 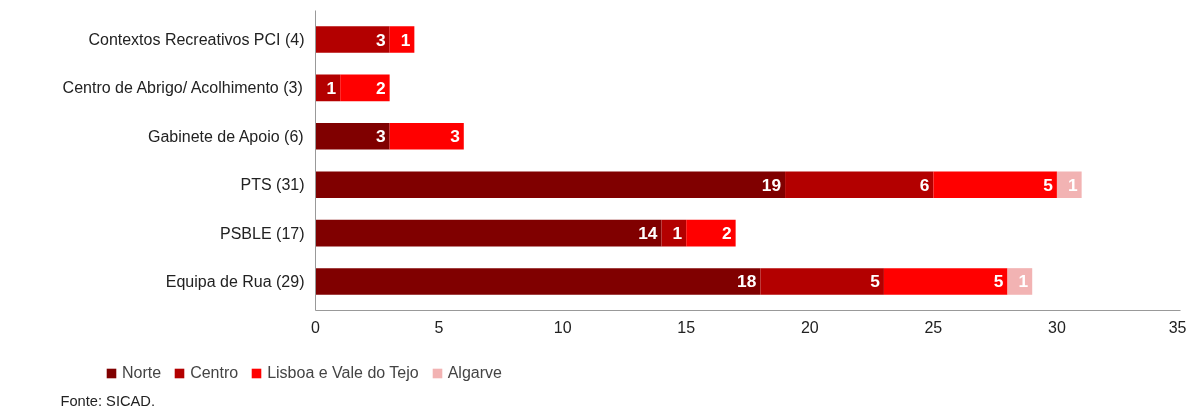 I want to click on x-tick-label: 0, so click(x=316, y=327).